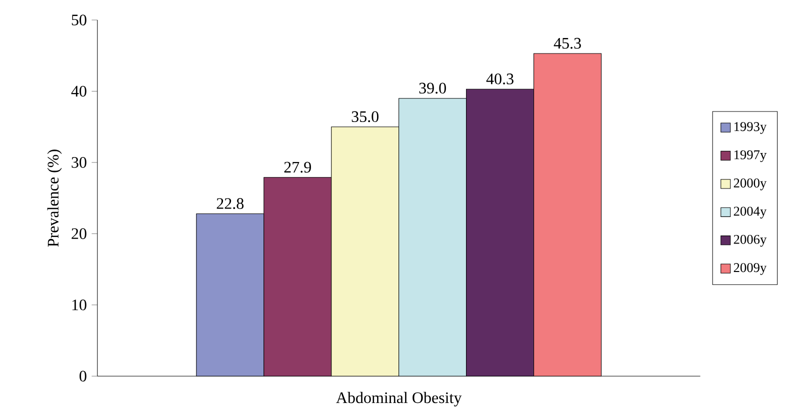 Image resolution: width=811 pixels, height=413 pixels. I want to click on y-axis-title: Prevalence (%), so click(54, 197).